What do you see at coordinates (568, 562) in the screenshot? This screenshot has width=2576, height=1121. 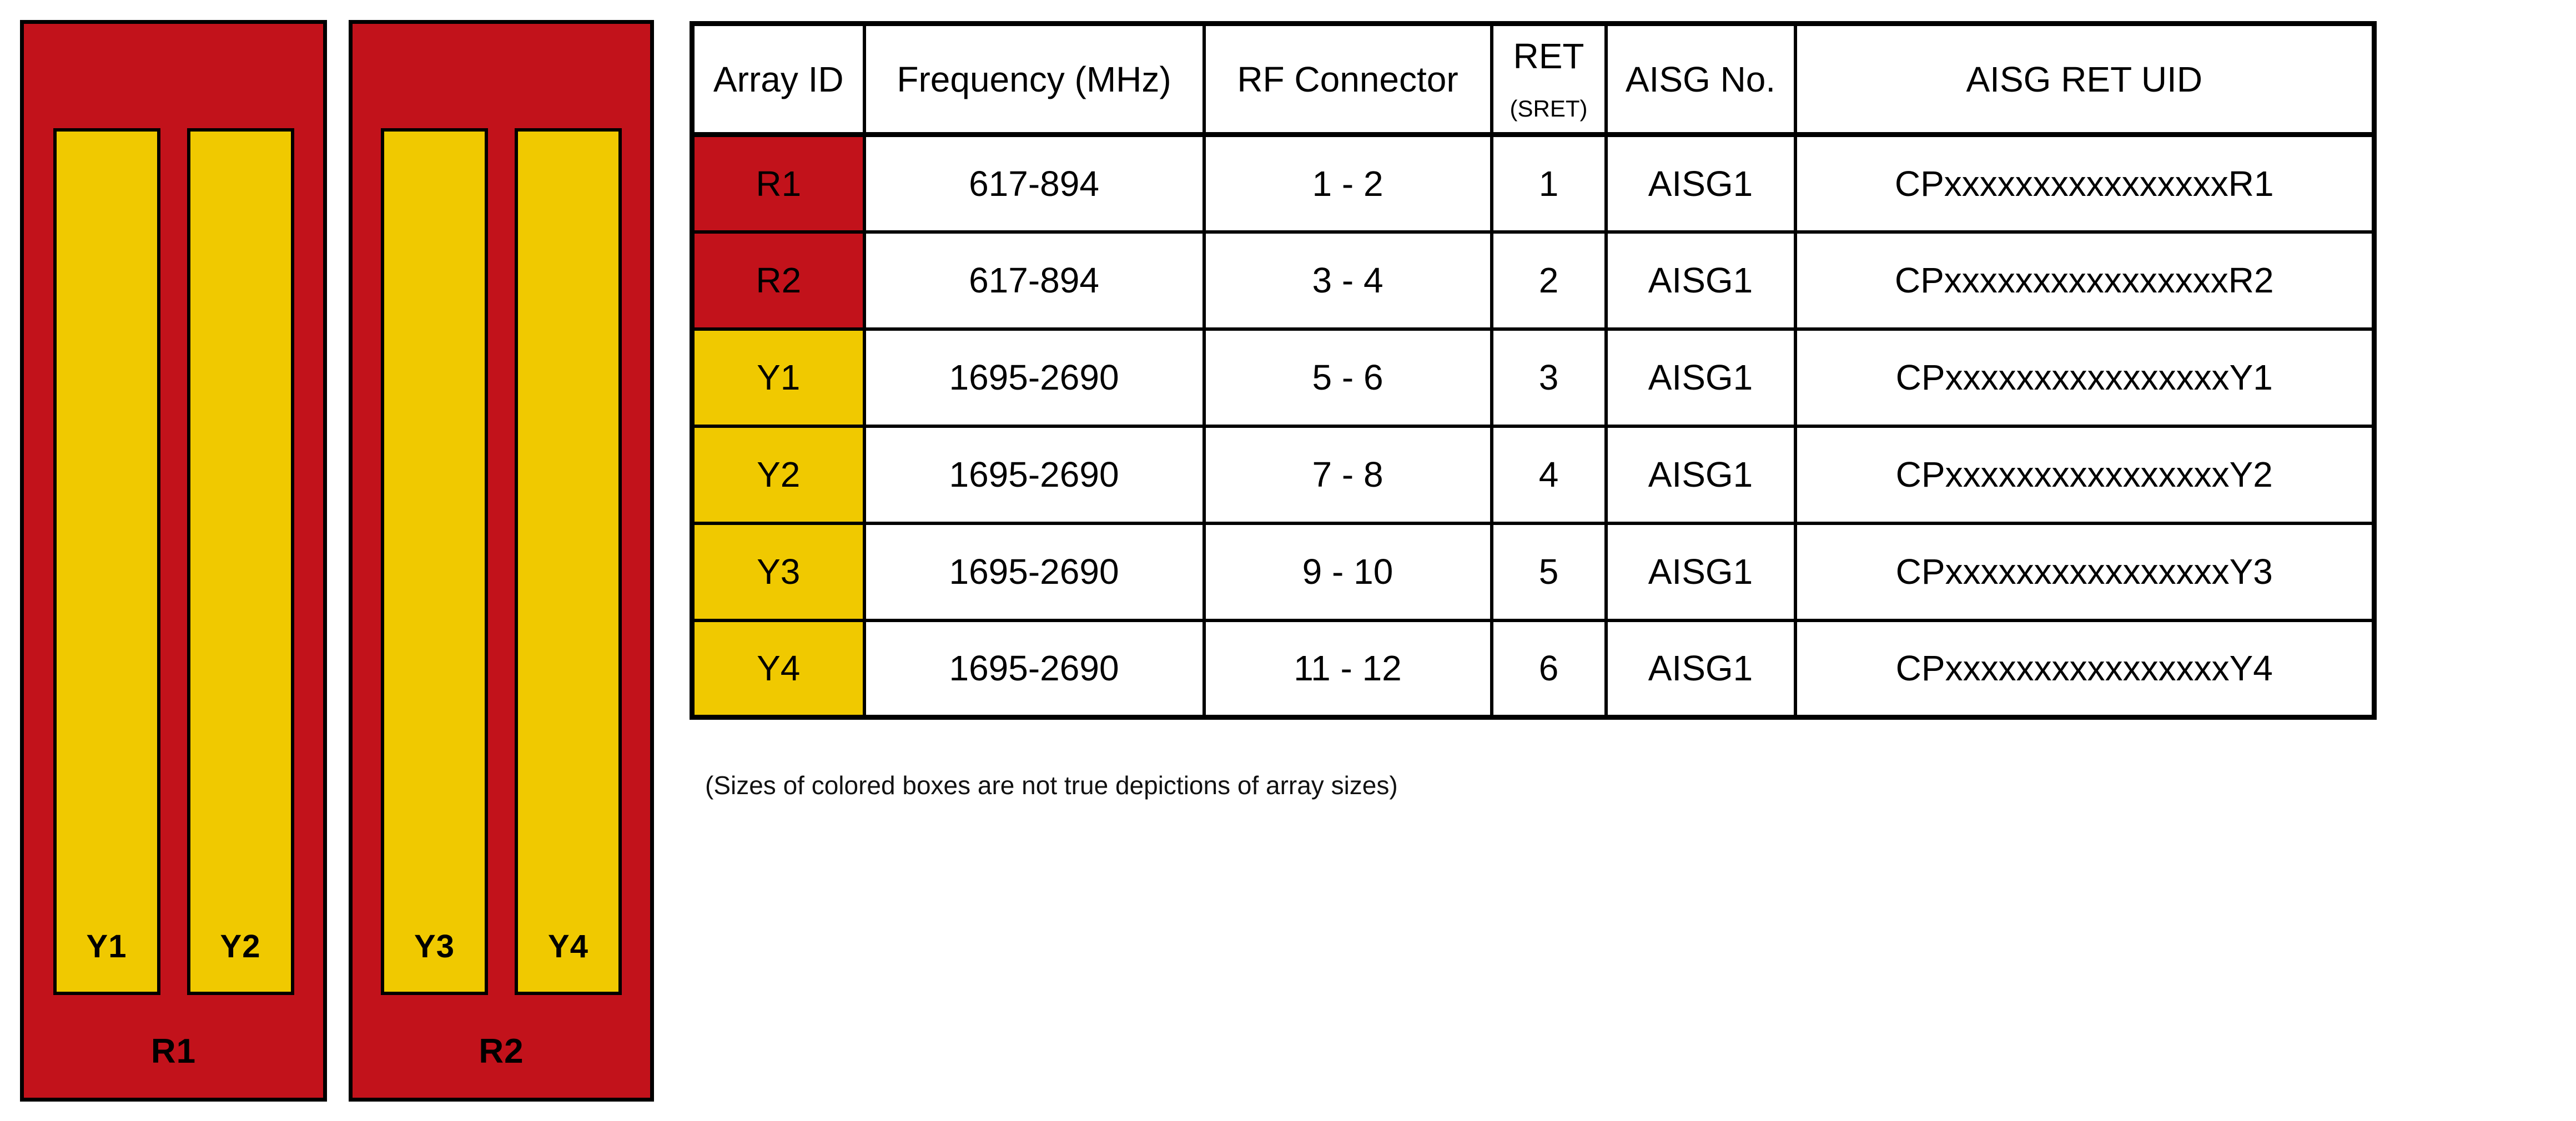 I see `array-bar-y4: Y4` at bounding box center [568, 562].